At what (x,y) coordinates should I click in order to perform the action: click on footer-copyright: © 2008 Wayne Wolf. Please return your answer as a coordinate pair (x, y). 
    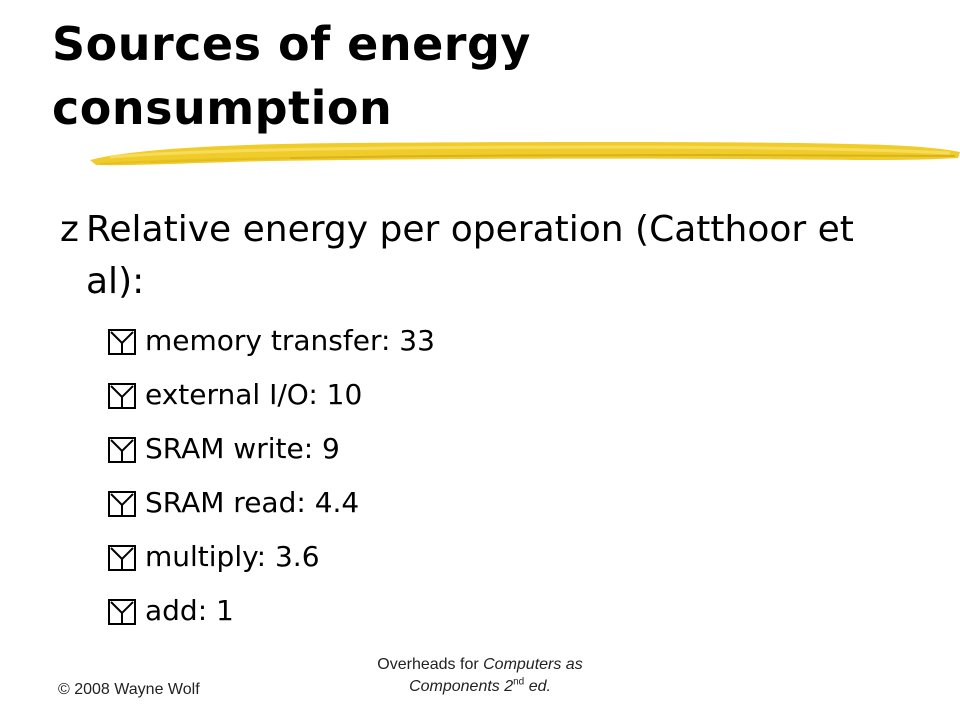
    Looking at the image, I should click on (129, 689).